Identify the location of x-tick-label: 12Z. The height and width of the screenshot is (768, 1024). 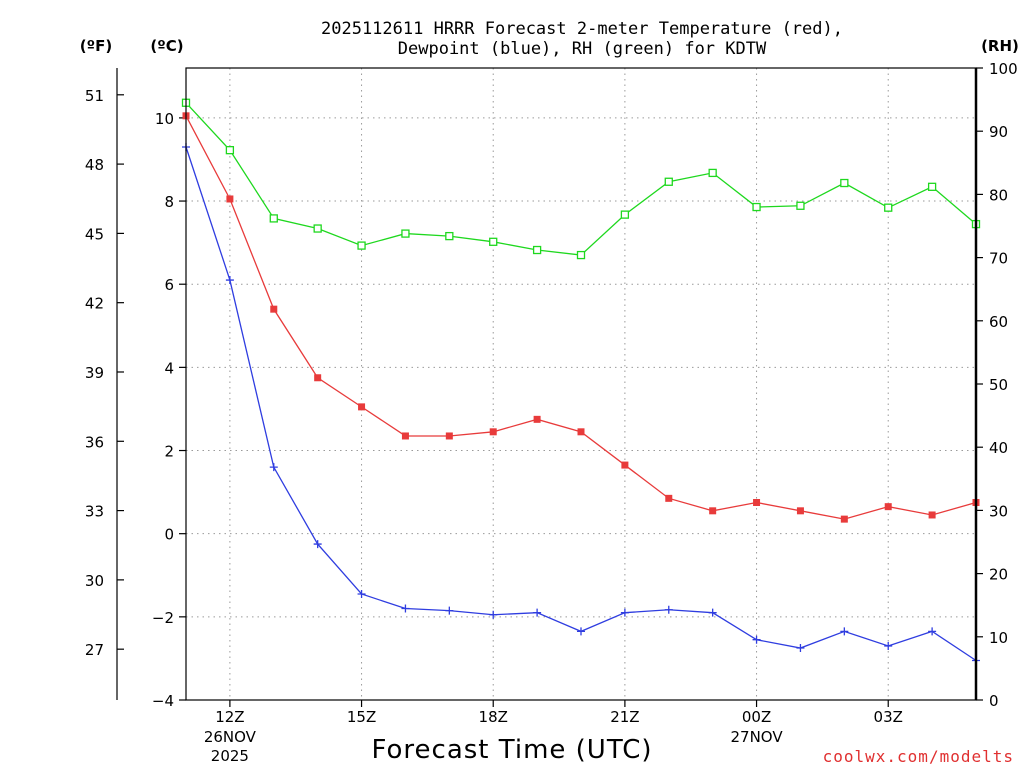
(229, 717).